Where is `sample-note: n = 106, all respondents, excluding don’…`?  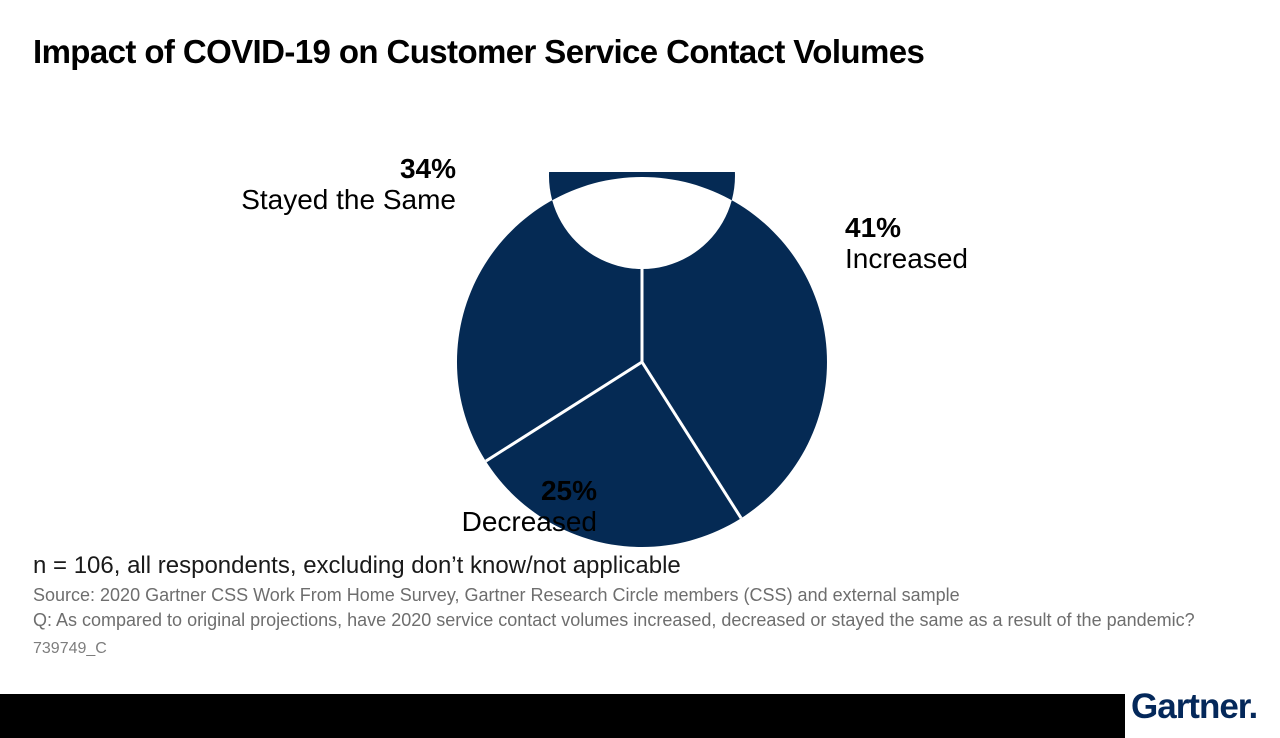
sample-note: n = 106, all respondents, excluding don’… is located at coordinates (357, 565).